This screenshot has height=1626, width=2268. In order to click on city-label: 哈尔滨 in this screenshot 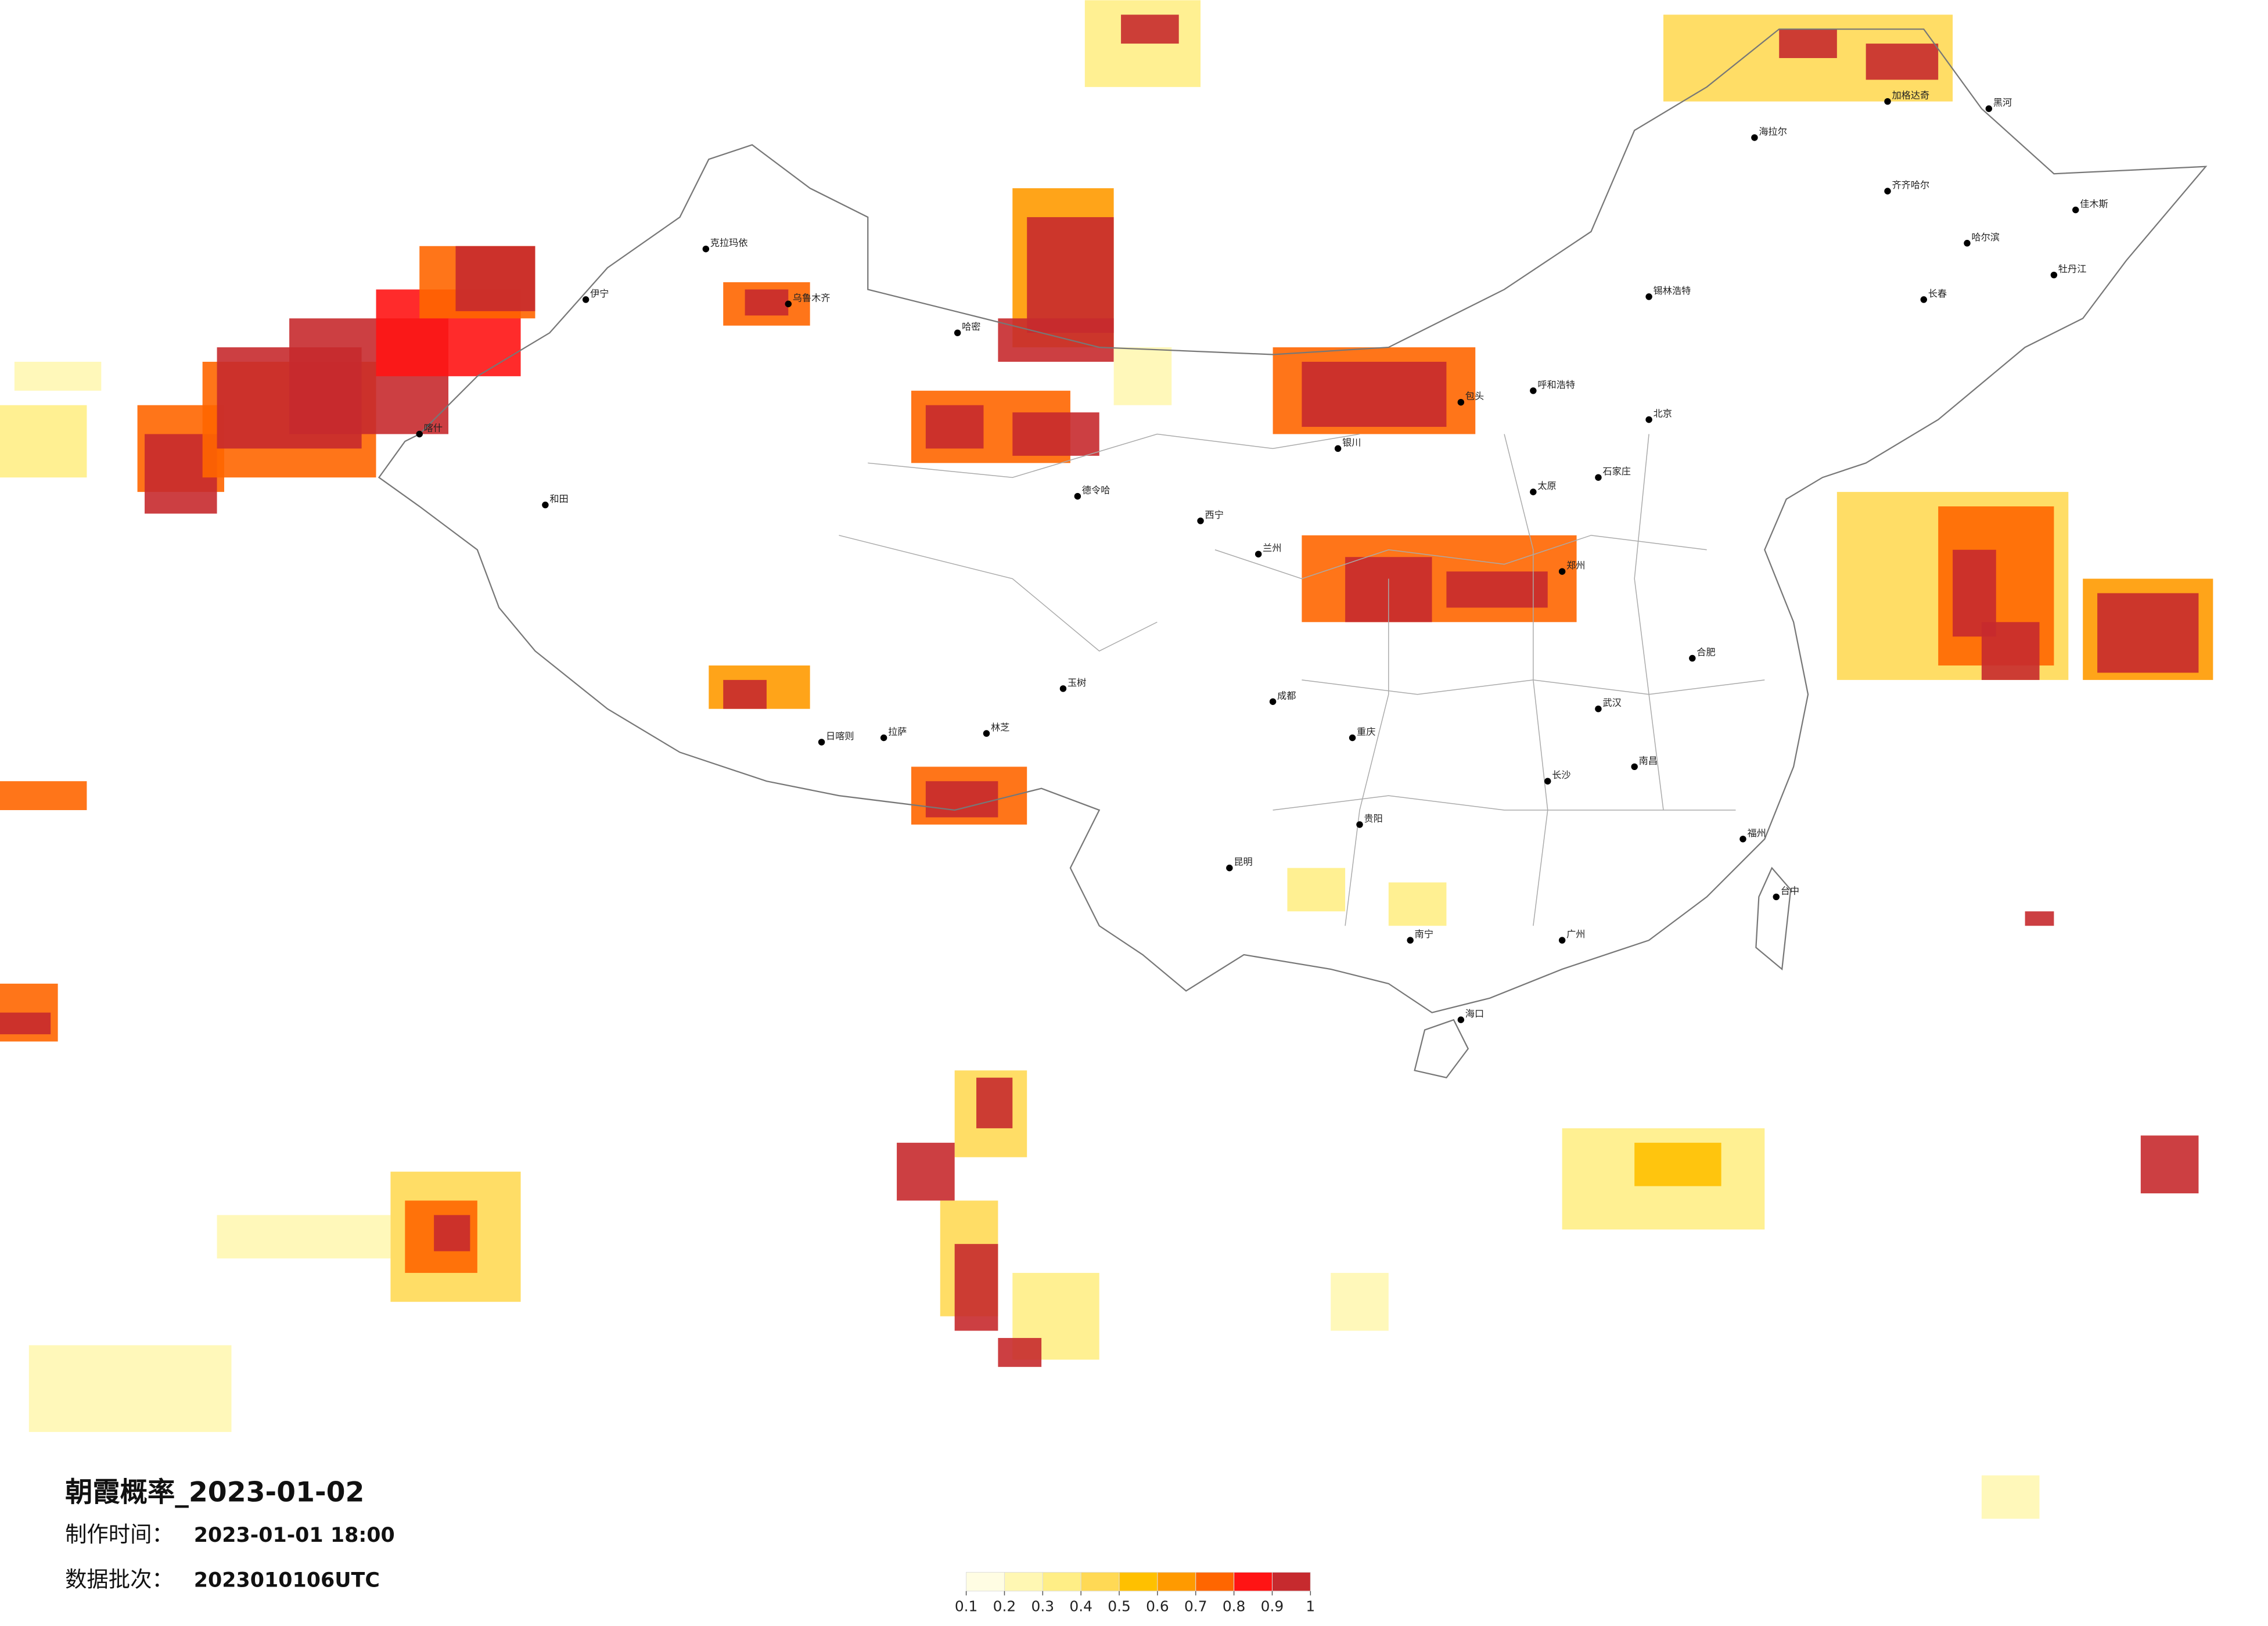, I will do `click(1985, 237)`.